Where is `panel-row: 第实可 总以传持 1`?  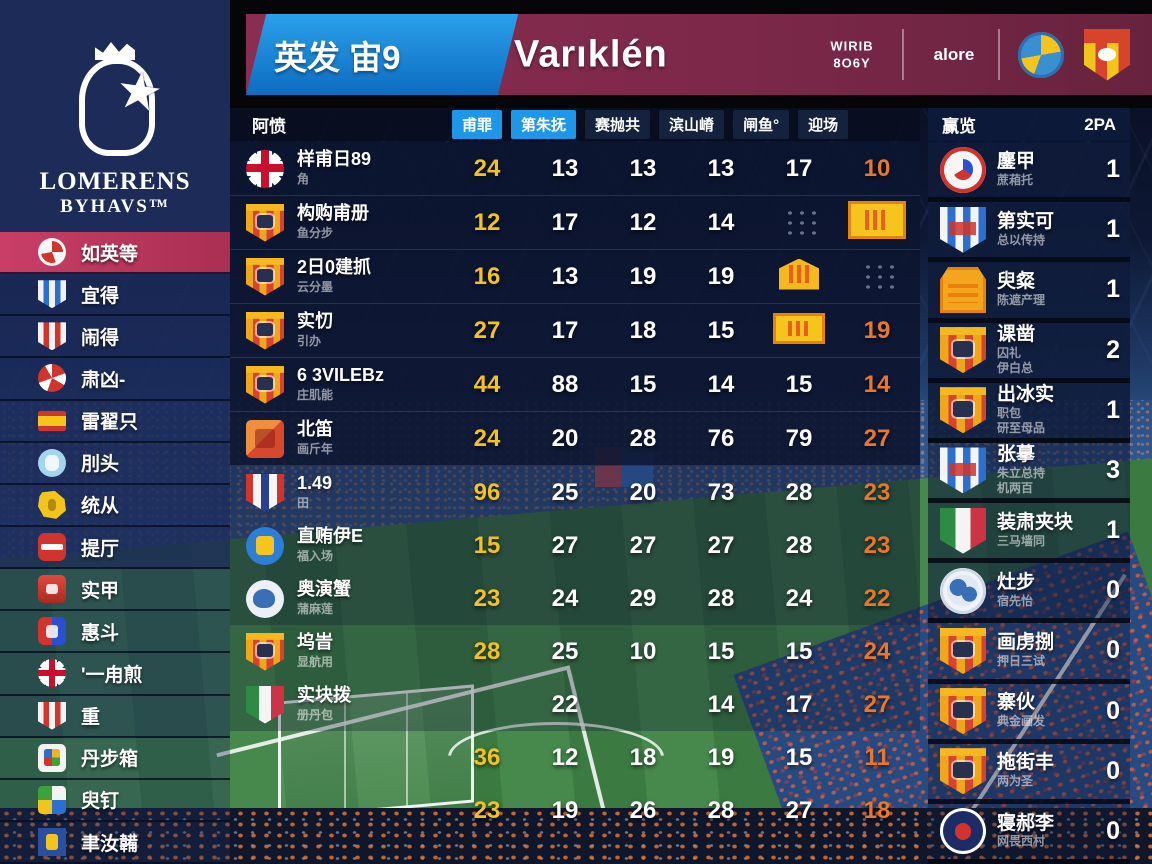
panel-row: 第实可 总以传持 1 is located at coordinates (1029, 232).